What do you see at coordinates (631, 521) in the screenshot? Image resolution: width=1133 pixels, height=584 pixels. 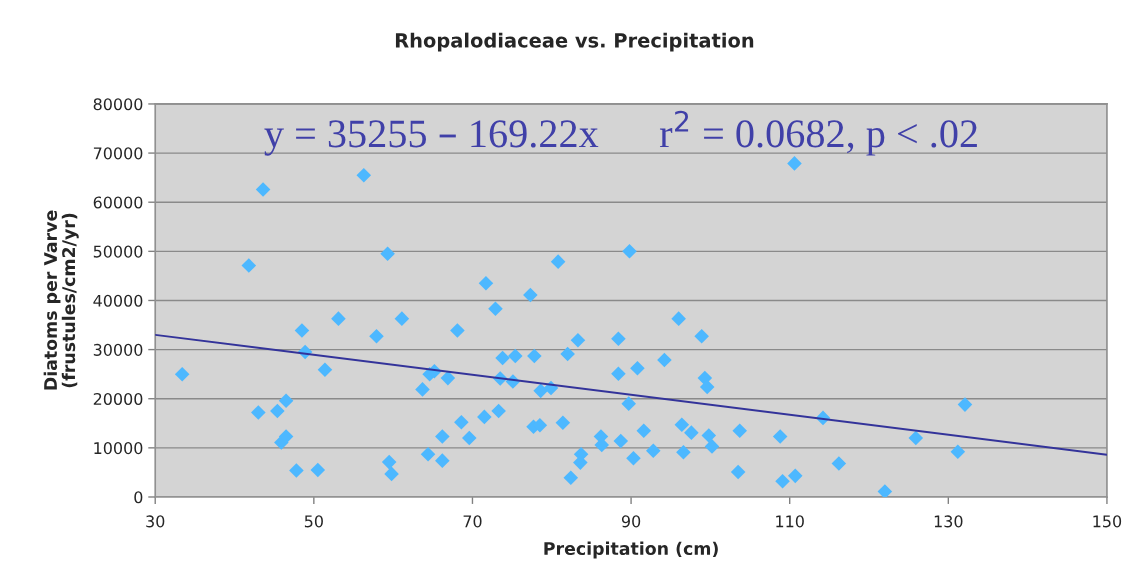 I see `x-tick-label: 90` at bounding box center [631, 521].